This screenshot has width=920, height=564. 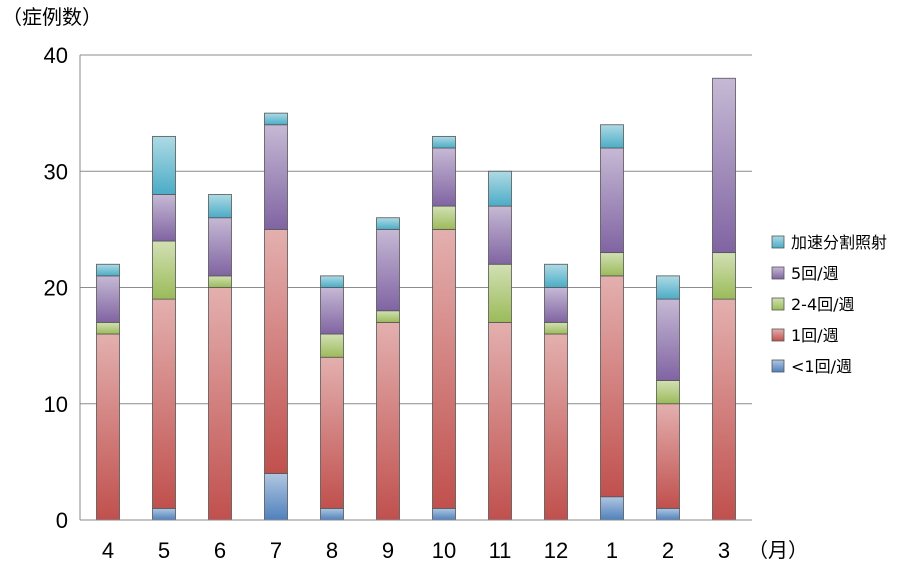 What do you see at coordinates (839, 242) in the screenshot?
I see `legend-label: 加速分割照射` at bounding box center [839, 242].